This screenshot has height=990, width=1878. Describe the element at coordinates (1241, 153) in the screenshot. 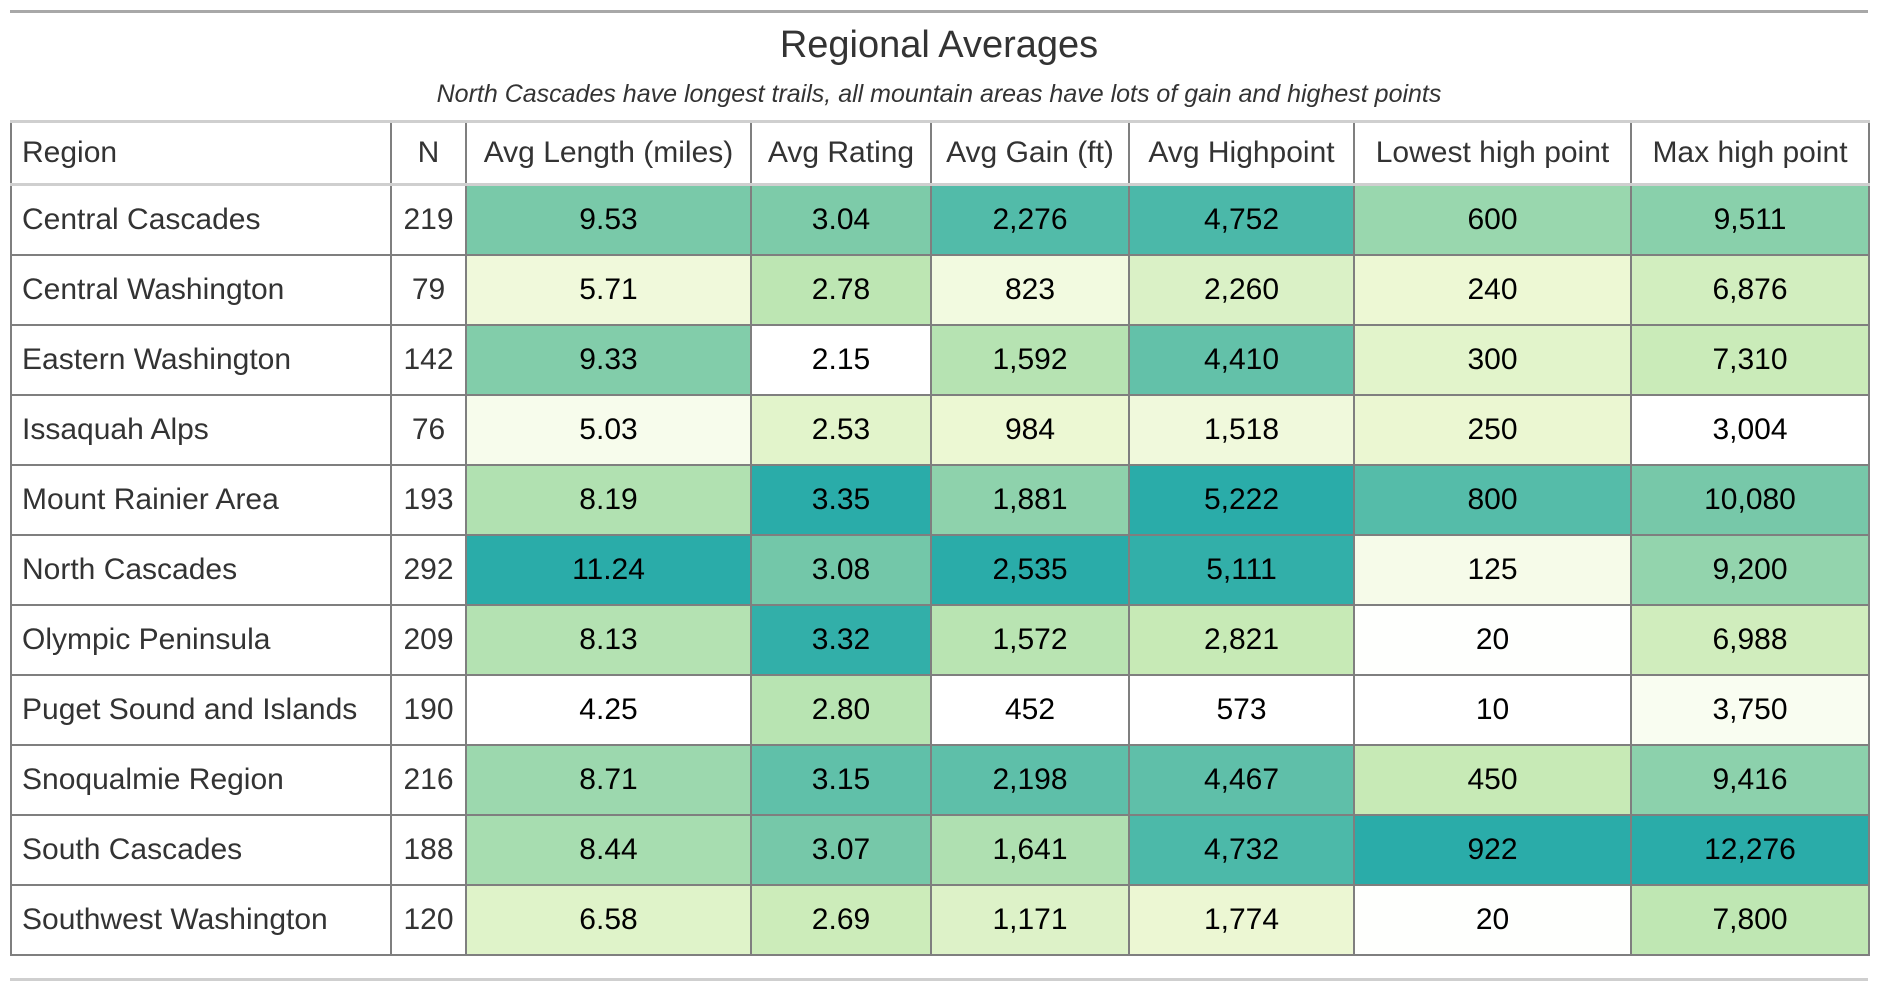

I see `column-header-avg-highpoint: Avg Highpoint` at that location.